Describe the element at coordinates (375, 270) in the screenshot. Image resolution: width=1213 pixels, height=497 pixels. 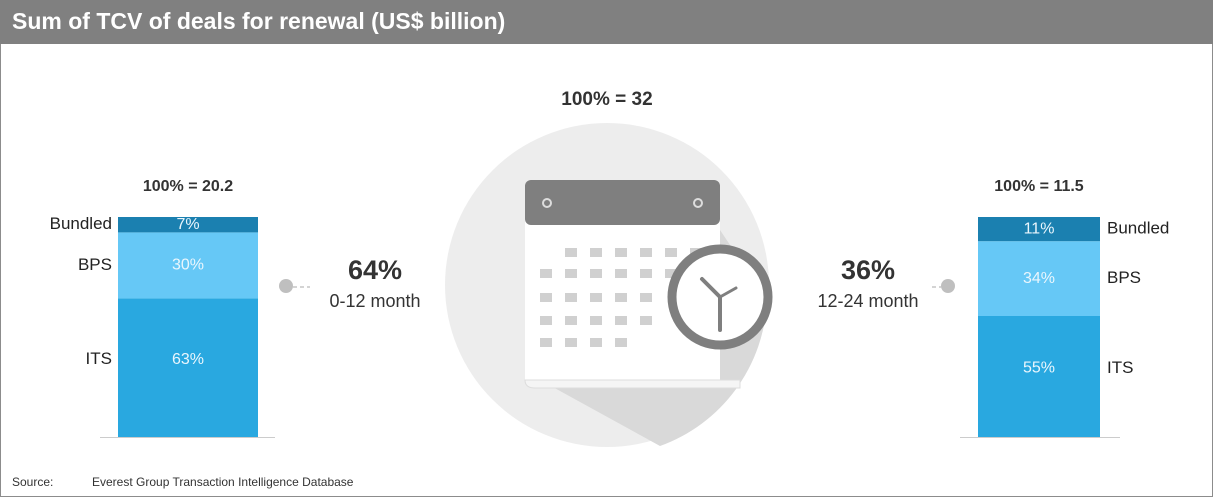
I see `share-label: 64%` at that location.